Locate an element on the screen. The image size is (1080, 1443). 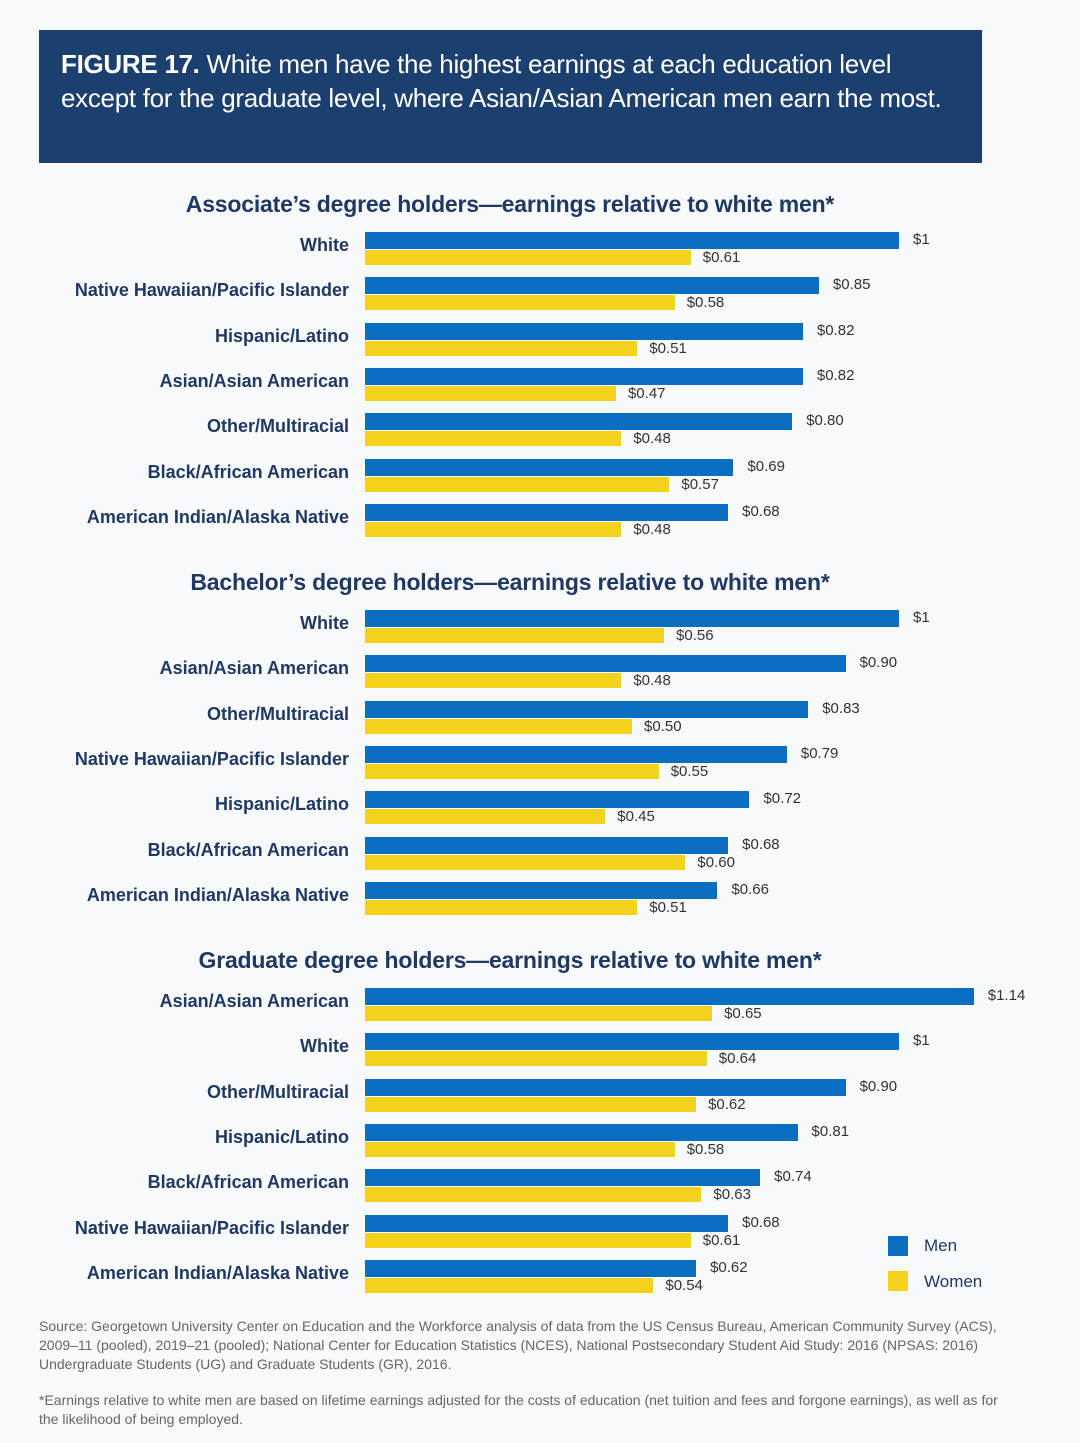
value-label-women: $0.64 is located at coordinates (737, 1059).